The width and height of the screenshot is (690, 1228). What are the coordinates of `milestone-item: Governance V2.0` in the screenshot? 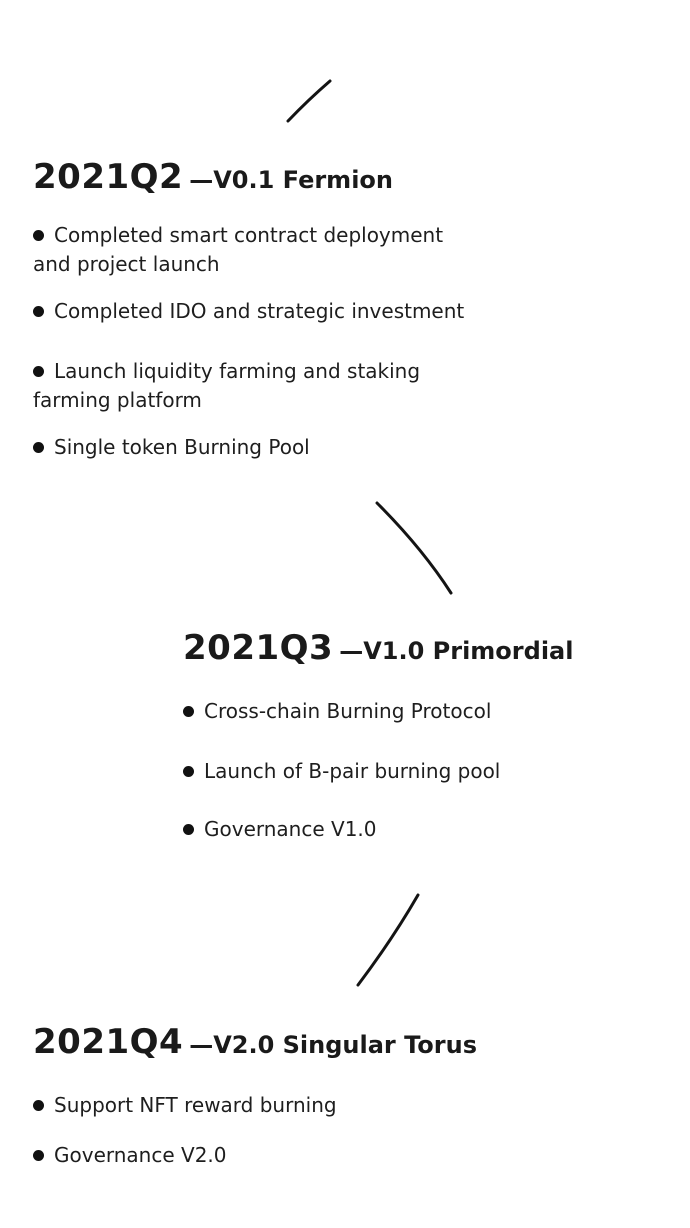 It's located at (130, 1155).